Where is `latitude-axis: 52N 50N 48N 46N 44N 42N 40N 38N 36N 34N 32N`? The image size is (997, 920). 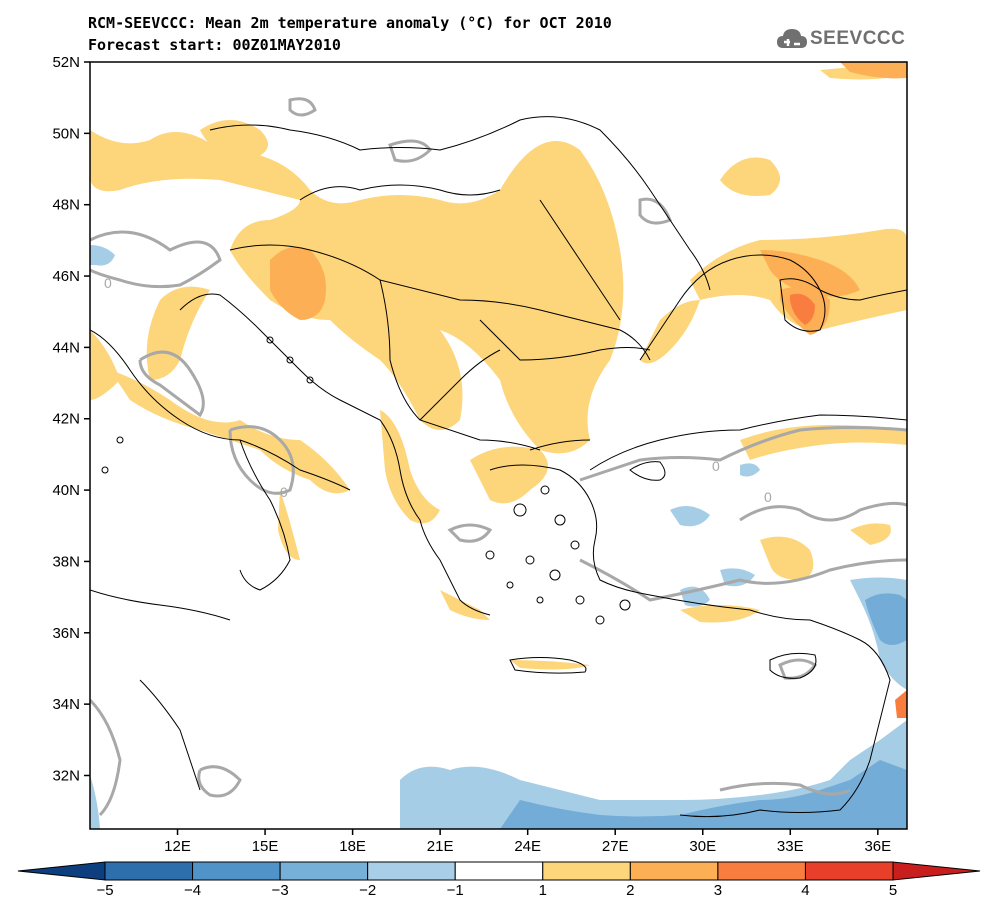 latitude-axis: 52N 50N 48N 46N 44N 42N 40N 38N 36N 34N 32N is located at coordinates (71, 419).